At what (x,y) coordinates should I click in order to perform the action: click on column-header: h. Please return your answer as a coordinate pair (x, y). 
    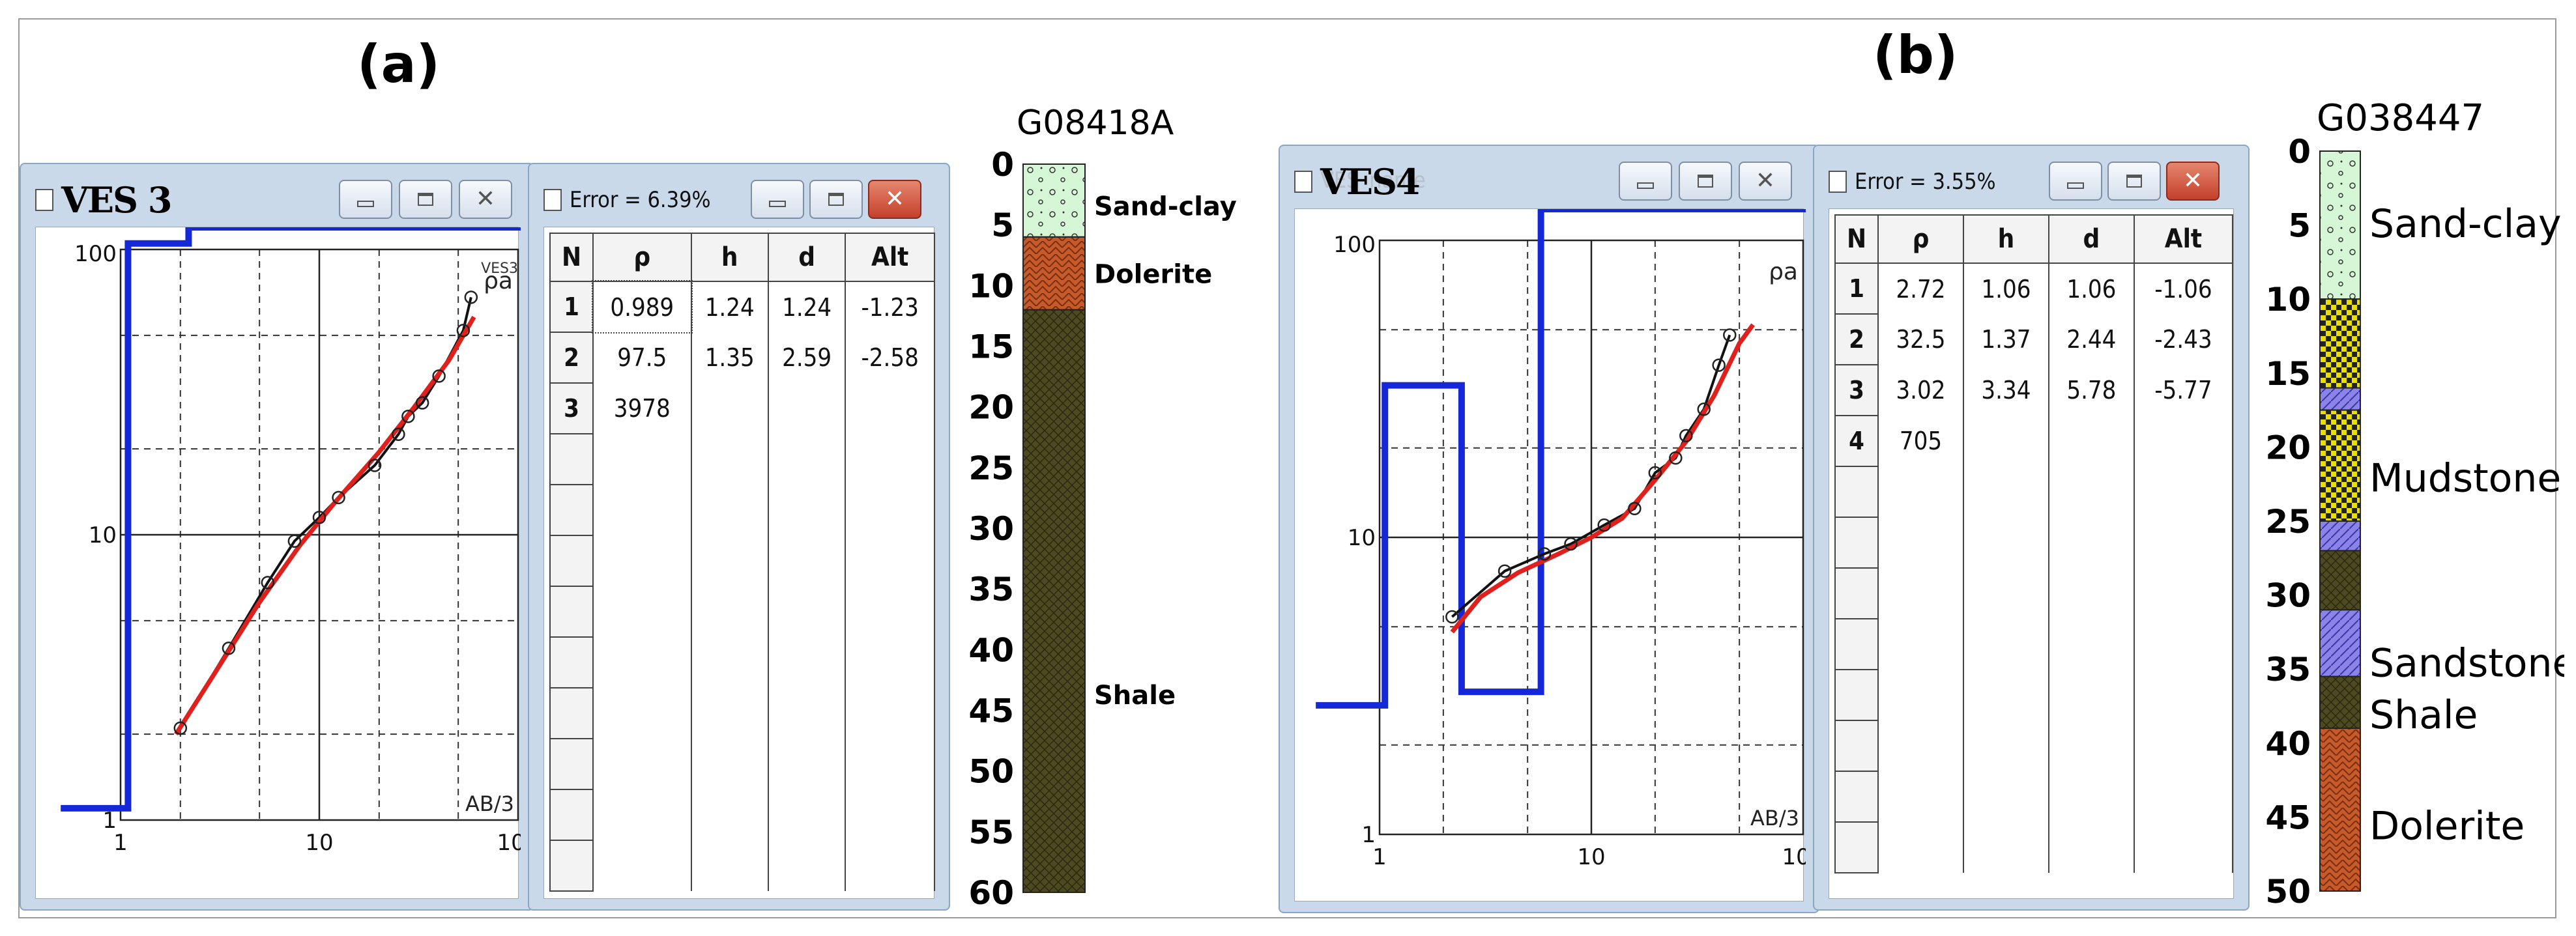
    Looking at the image, I should click on (729, 258).